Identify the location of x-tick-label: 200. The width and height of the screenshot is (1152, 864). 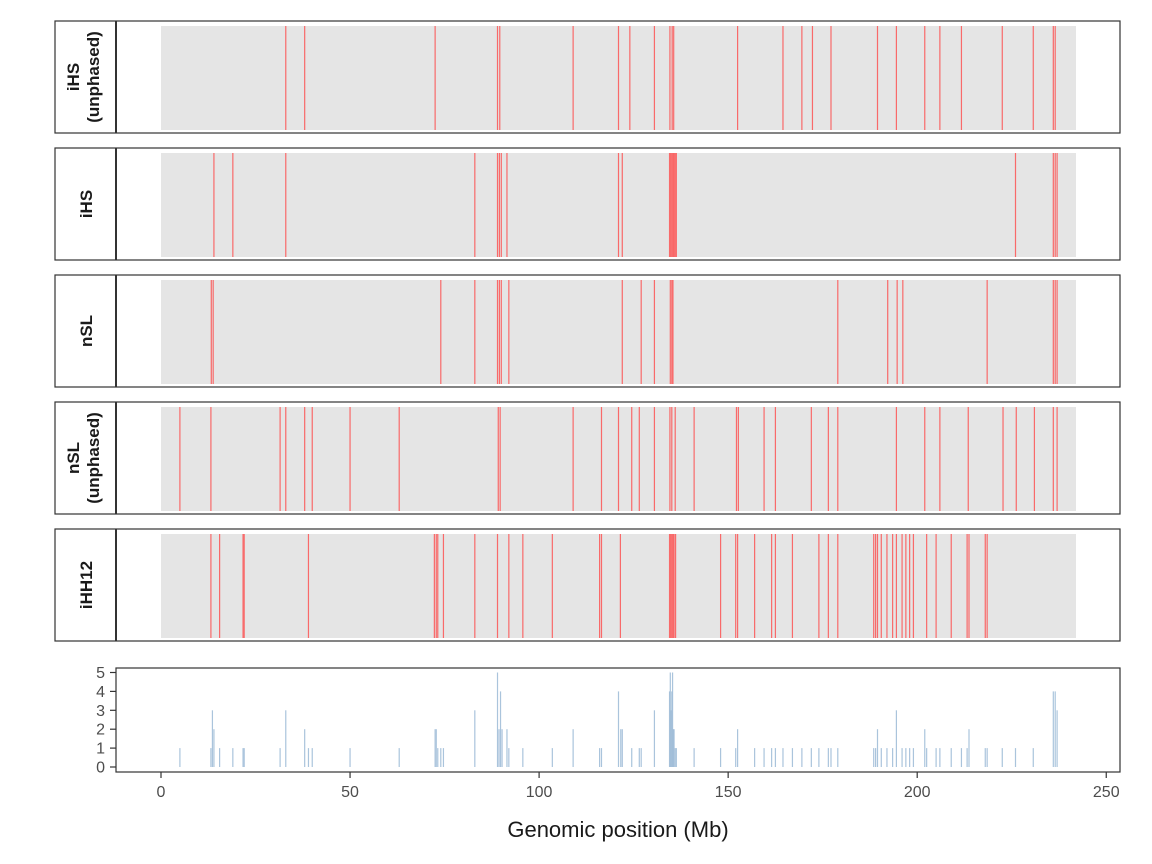
(917, 792).